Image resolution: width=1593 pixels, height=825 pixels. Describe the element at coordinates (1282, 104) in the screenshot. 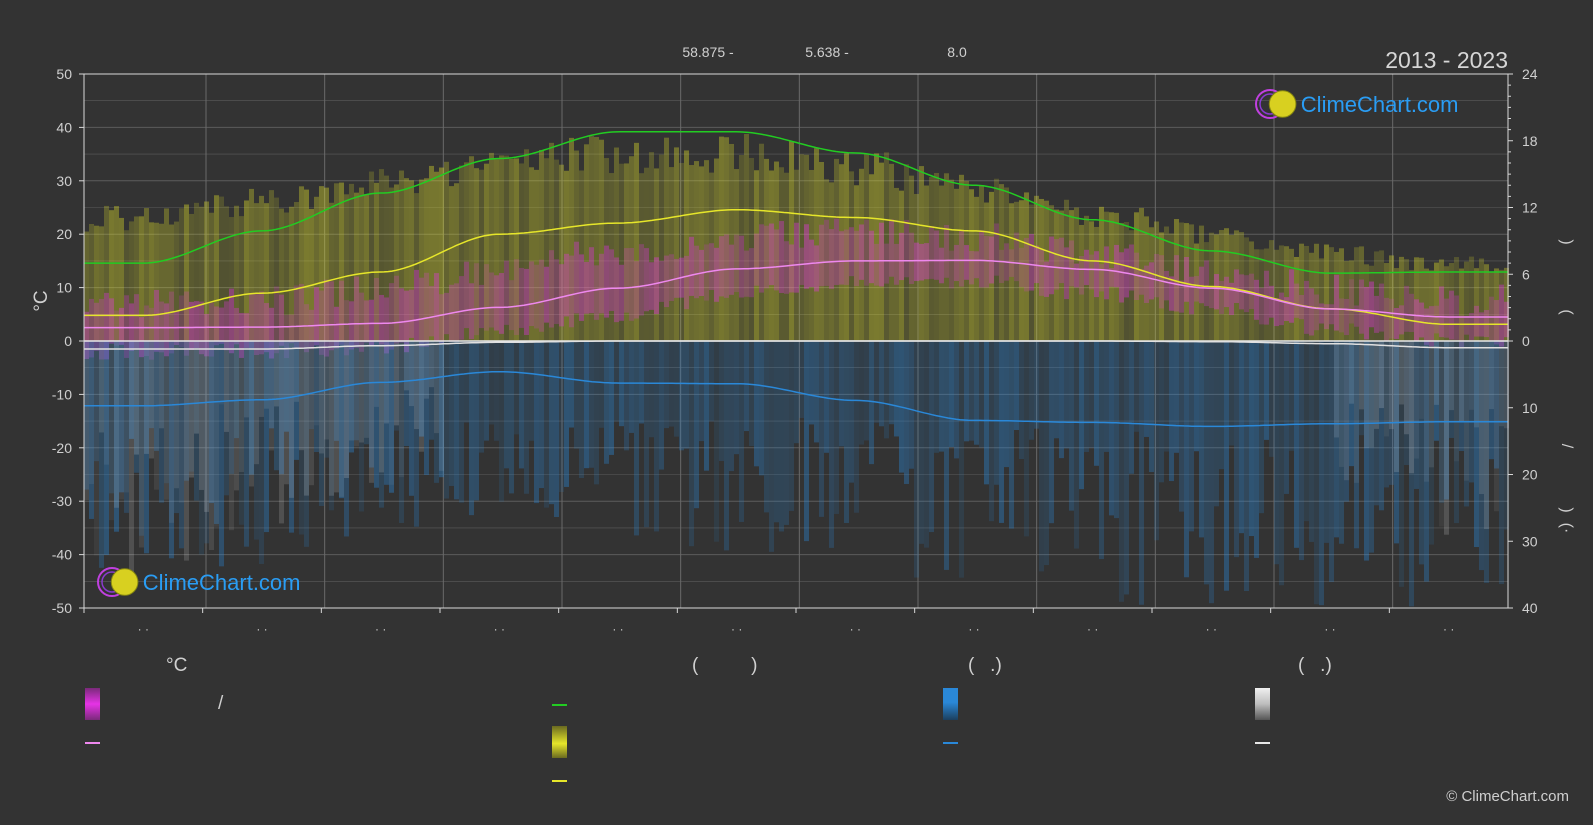

I see `logo-sun-icon` at that location.